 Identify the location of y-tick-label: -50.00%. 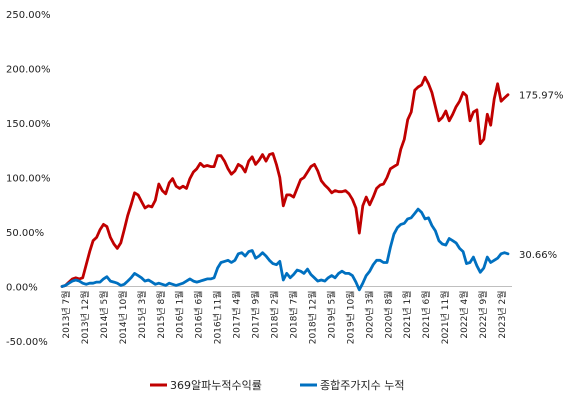
(27, 342).